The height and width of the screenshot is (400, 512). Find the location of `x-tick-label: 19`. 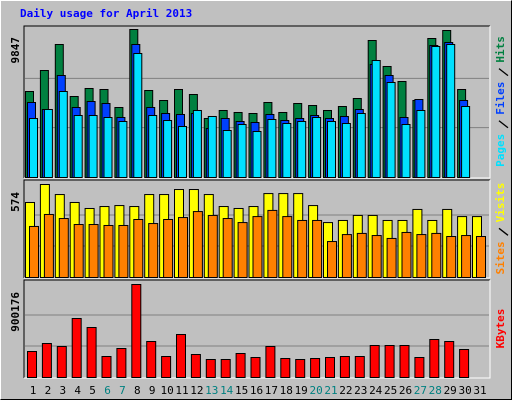

x-tick-label: 19 is located at coordinates (301, 390).